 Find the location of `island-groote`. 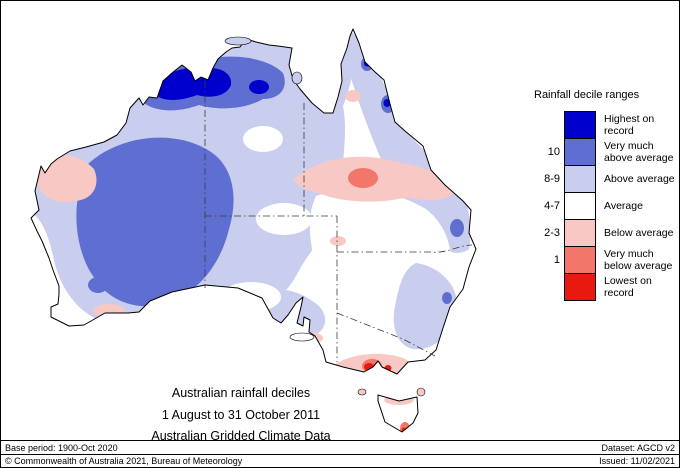

island-groote is located at coordinates (297, 78).